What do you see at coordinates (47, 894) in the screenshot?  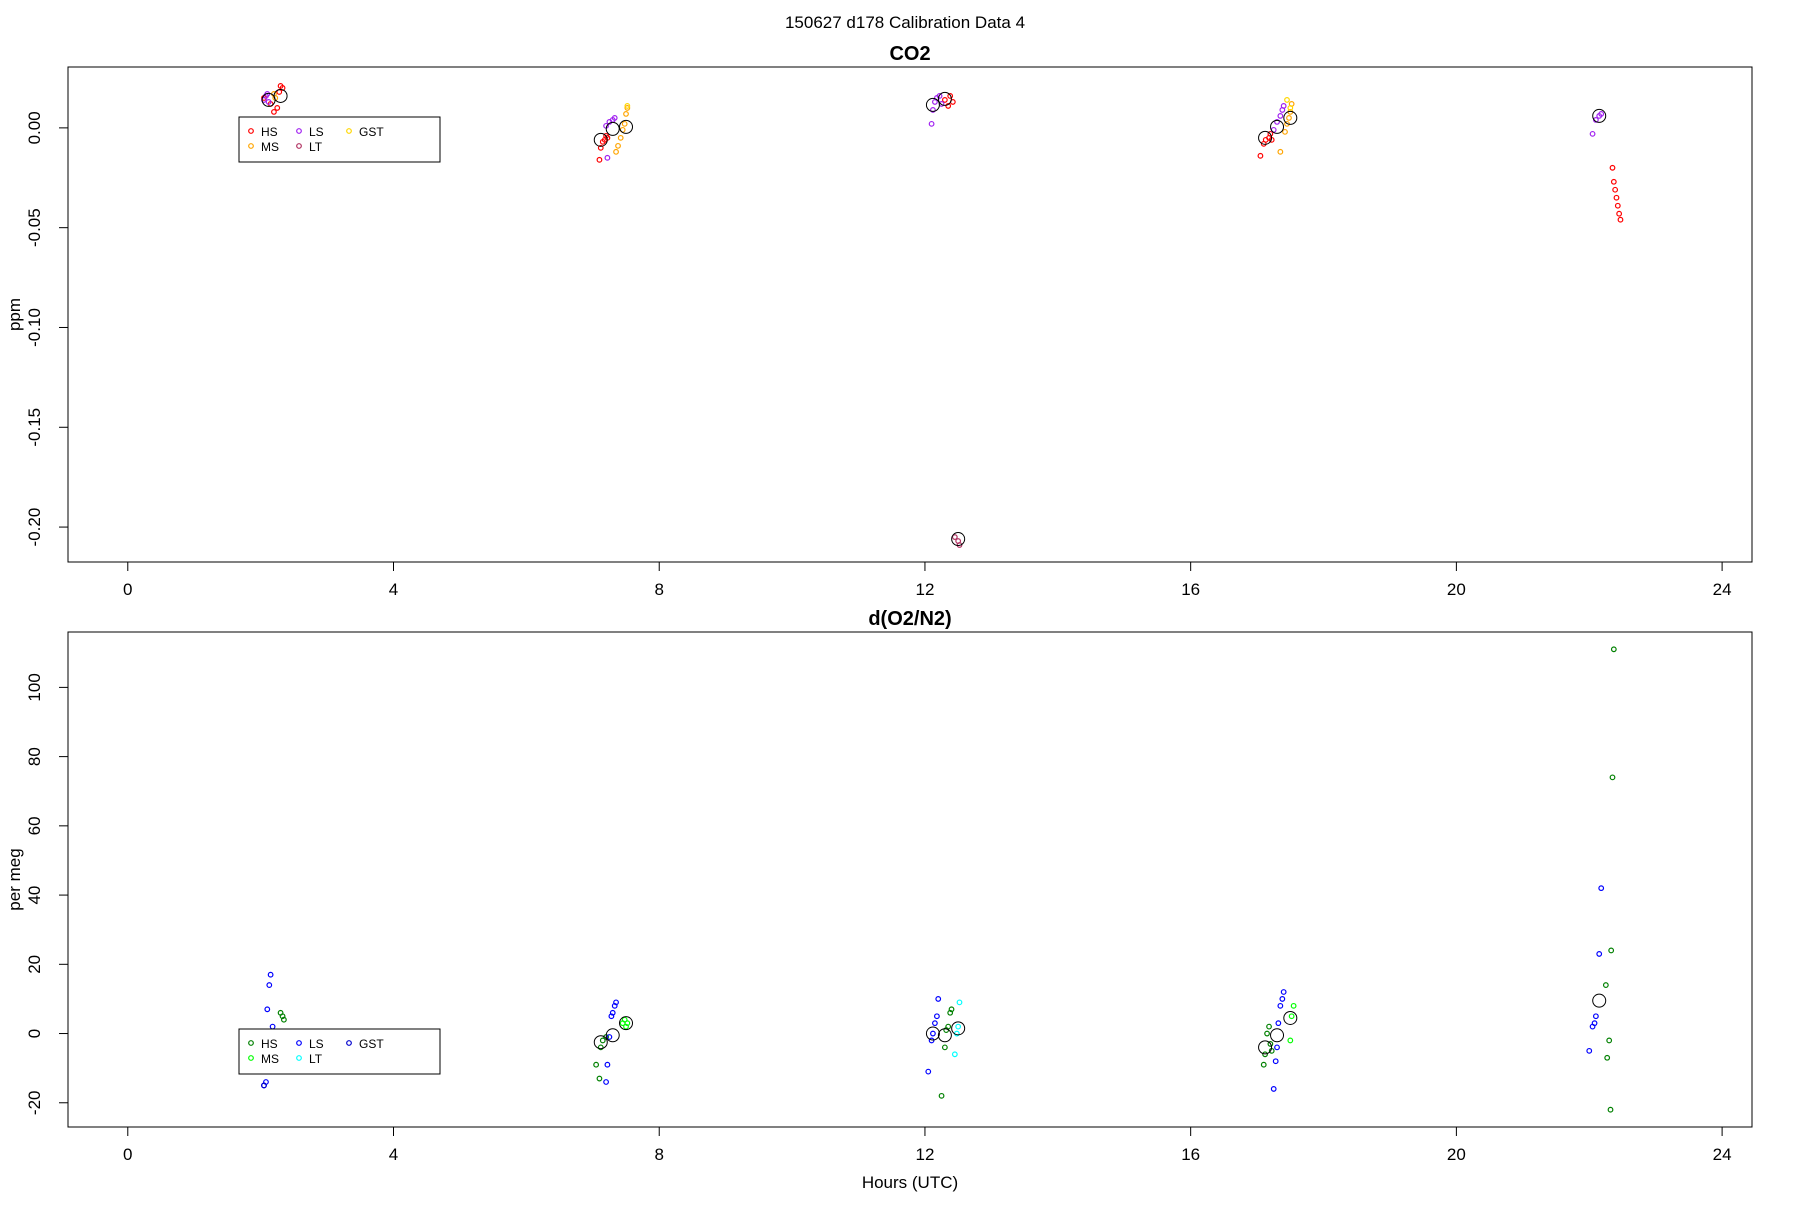 I see `y-axis: -20 0 20 40 60 80 100` at bounding box center [47, 894].